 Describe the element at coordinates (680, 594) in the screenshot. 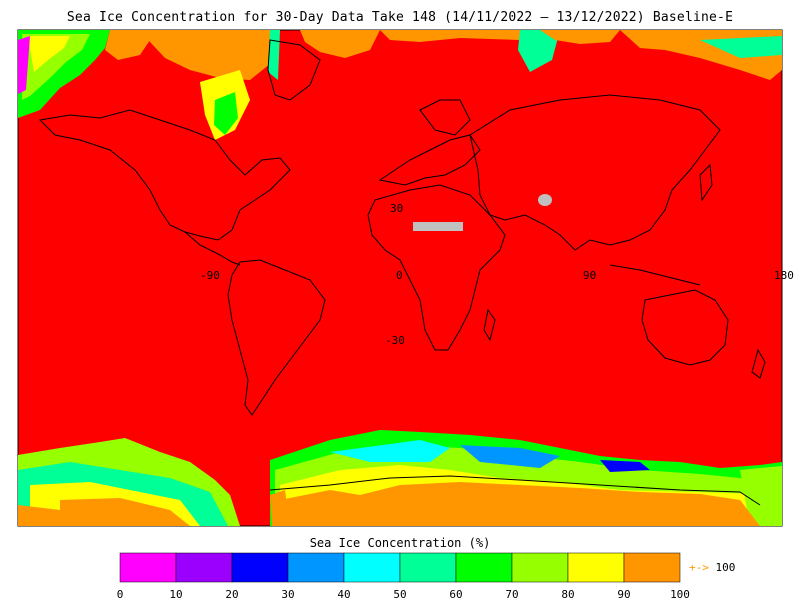

I see `colorbar-tick-label: 100` at that location.